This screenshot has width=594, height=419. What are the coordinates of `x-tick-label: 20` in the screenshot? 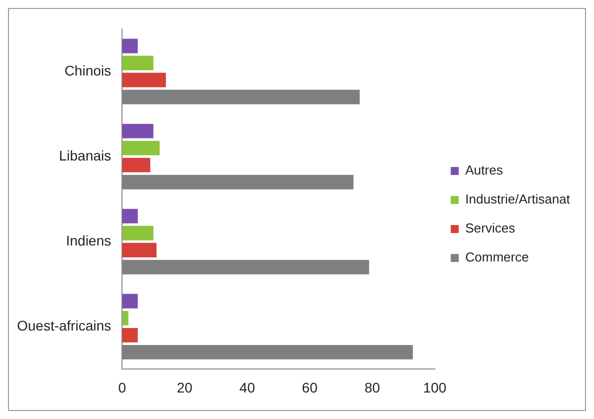 It's located at (184, 387).